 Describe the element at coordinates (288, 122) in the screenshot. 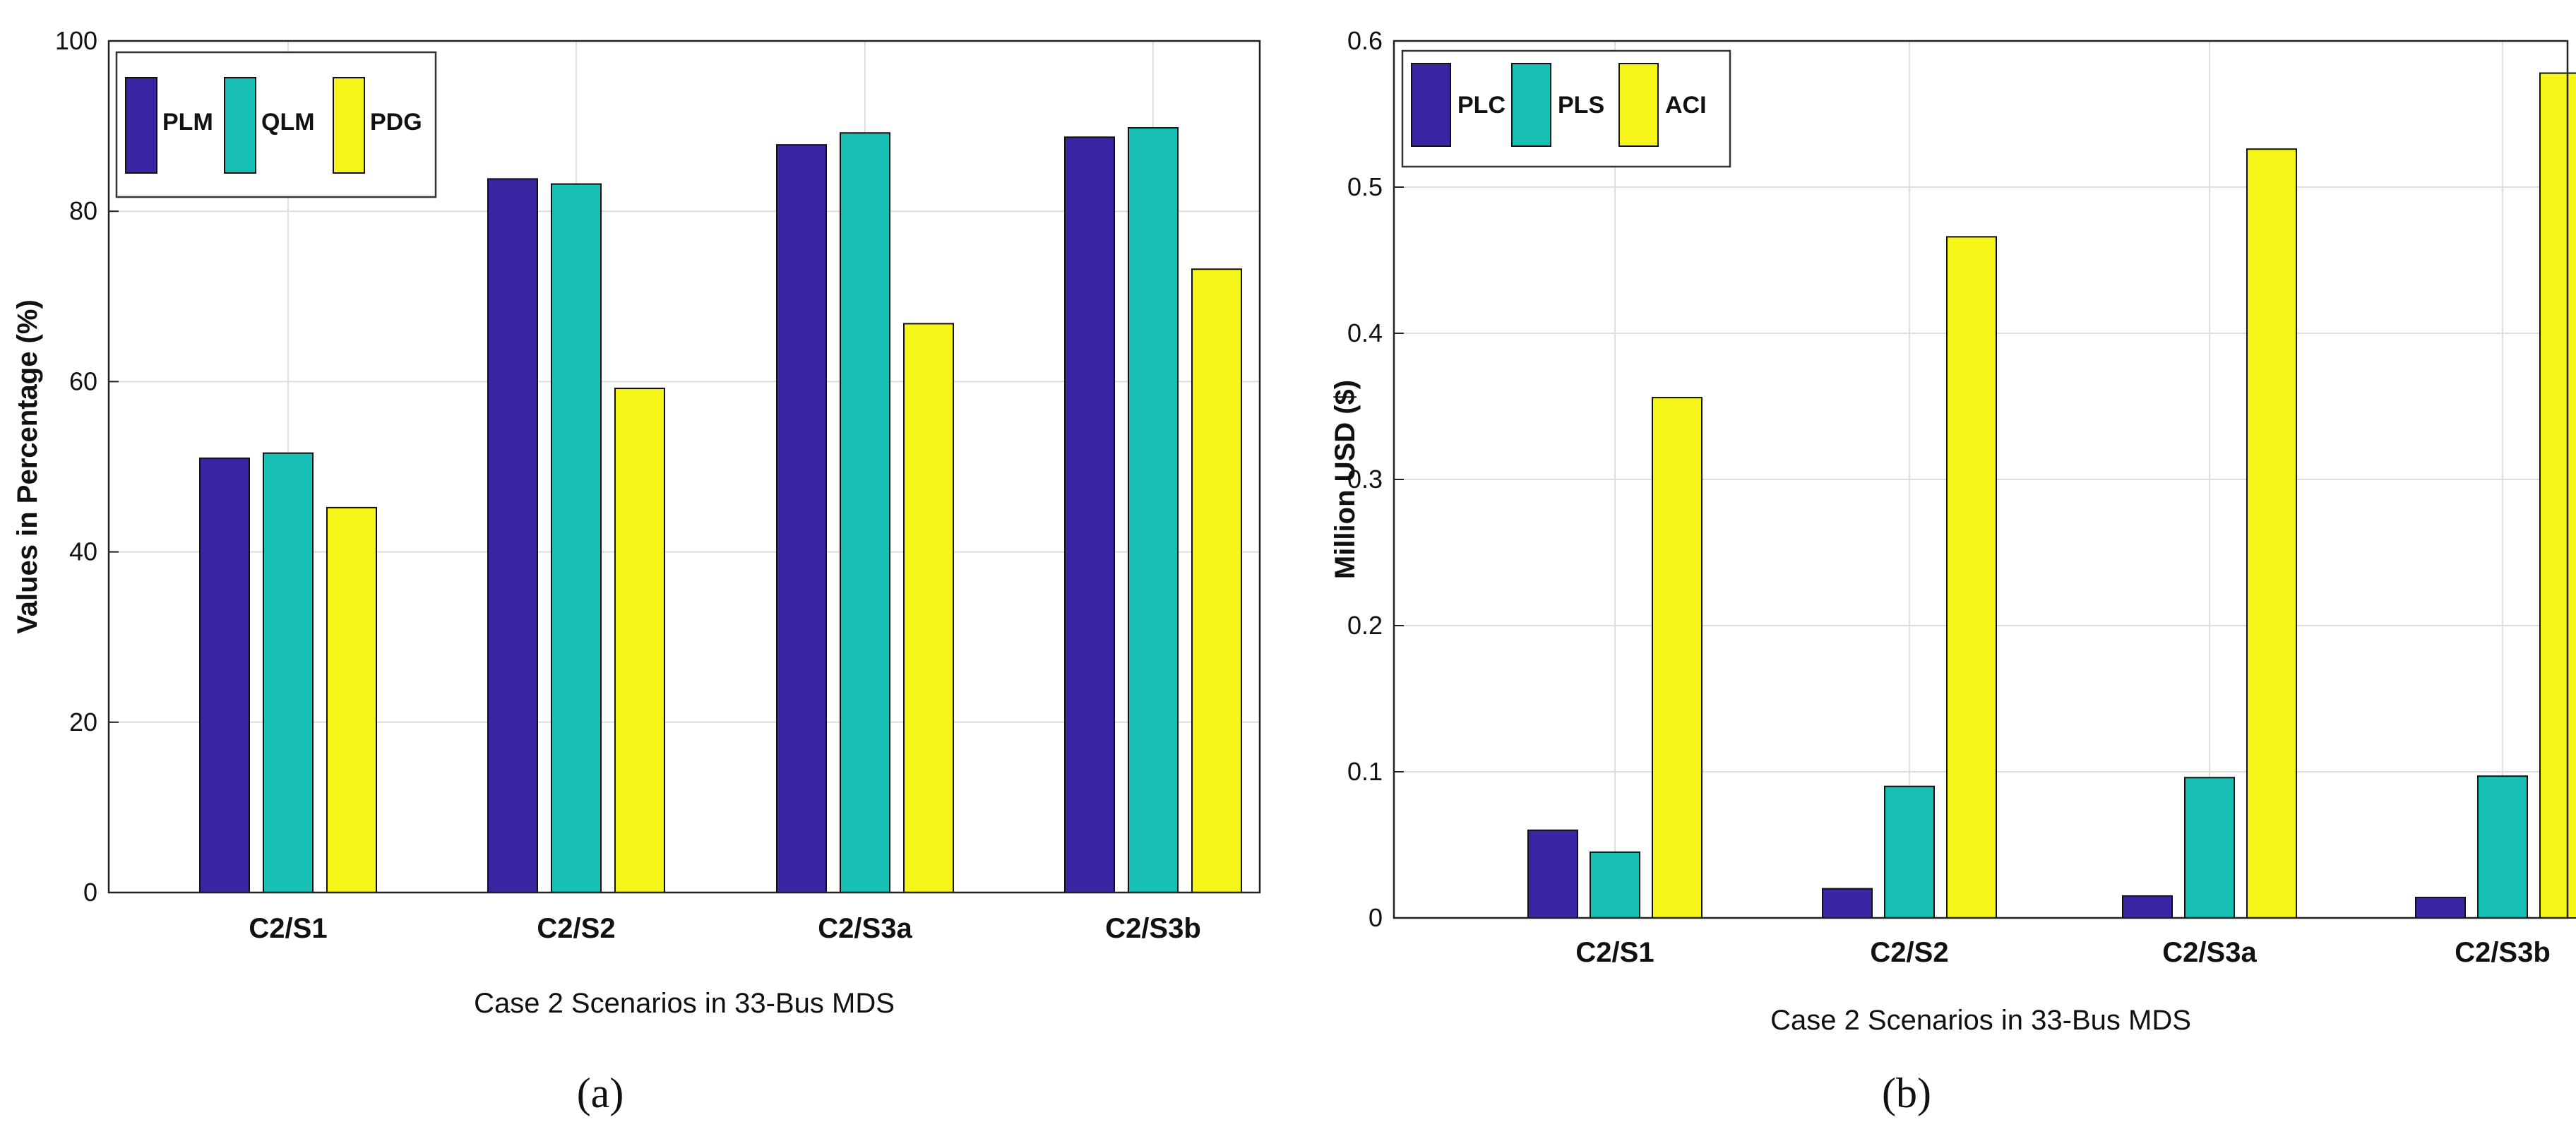

I see `legend-label-qlm: QLM` at that location.